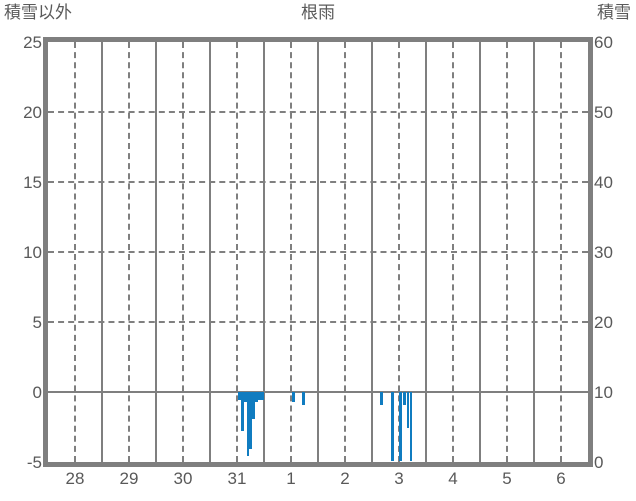 The width and height of the screenshot is (636, 501). What do you see at coordinates (453, 478) in the screenshot?
I see `x-axis-tick-label: 4` at bounding box center [453, 478].